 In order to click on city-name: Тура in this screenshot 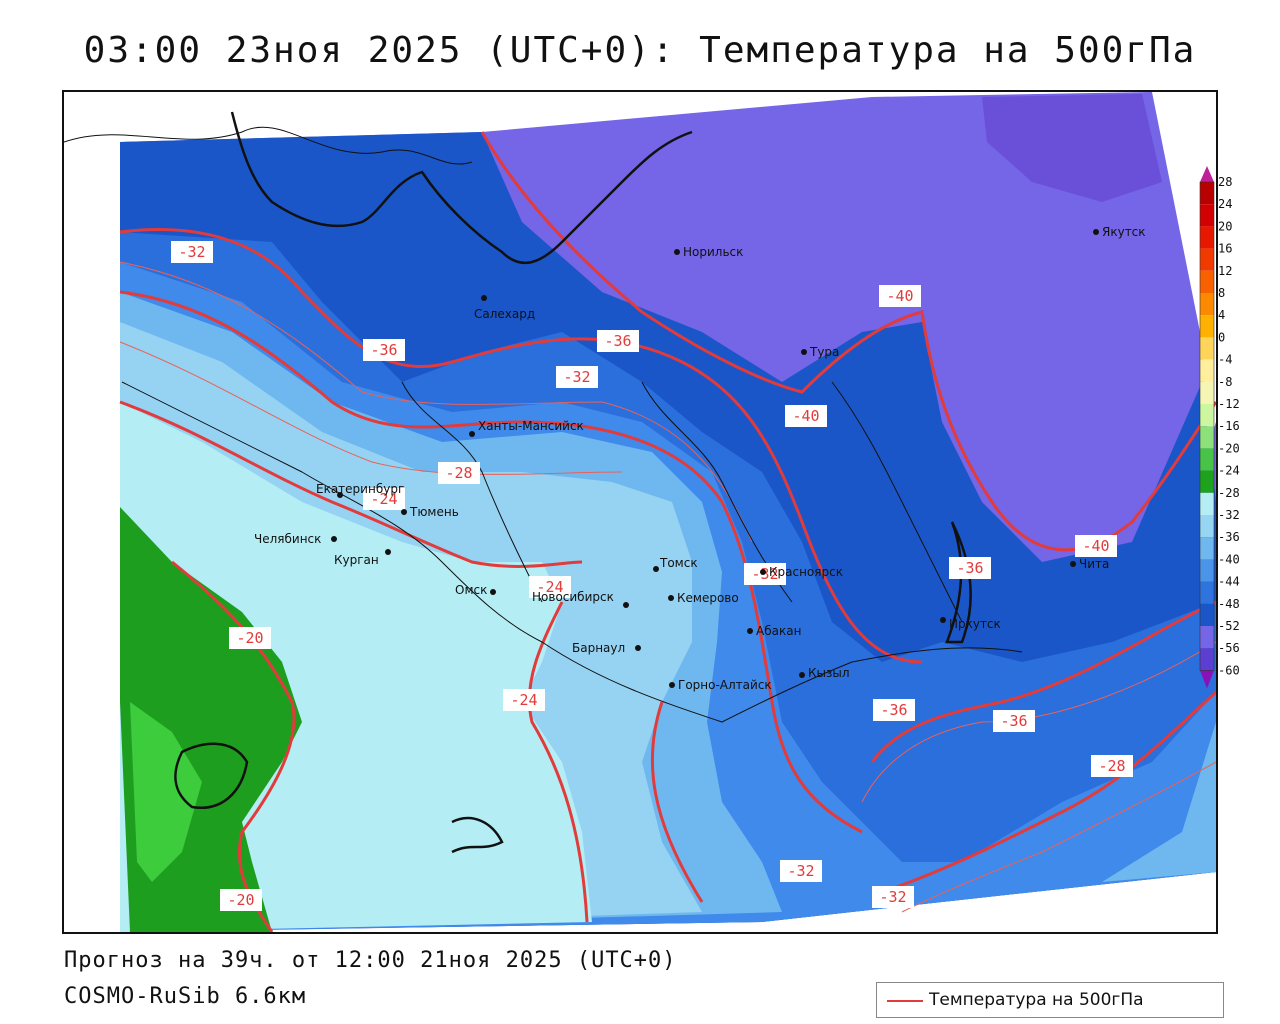, I will do `click(824, 352)`.